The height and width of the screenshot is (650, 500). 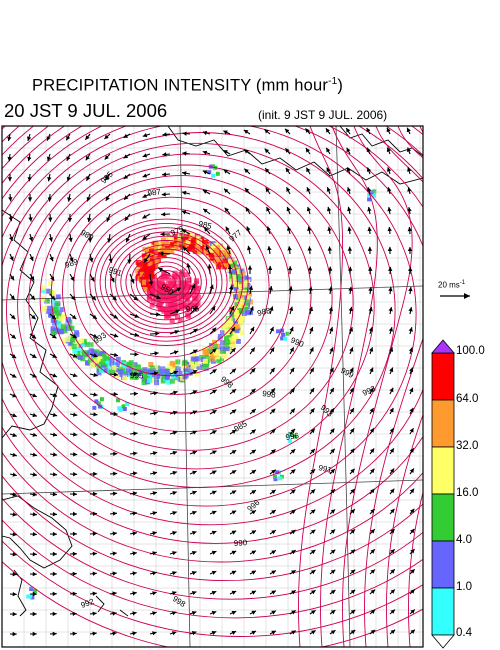 I want to click on isobar-label: 987, so click(x=154, y=192).